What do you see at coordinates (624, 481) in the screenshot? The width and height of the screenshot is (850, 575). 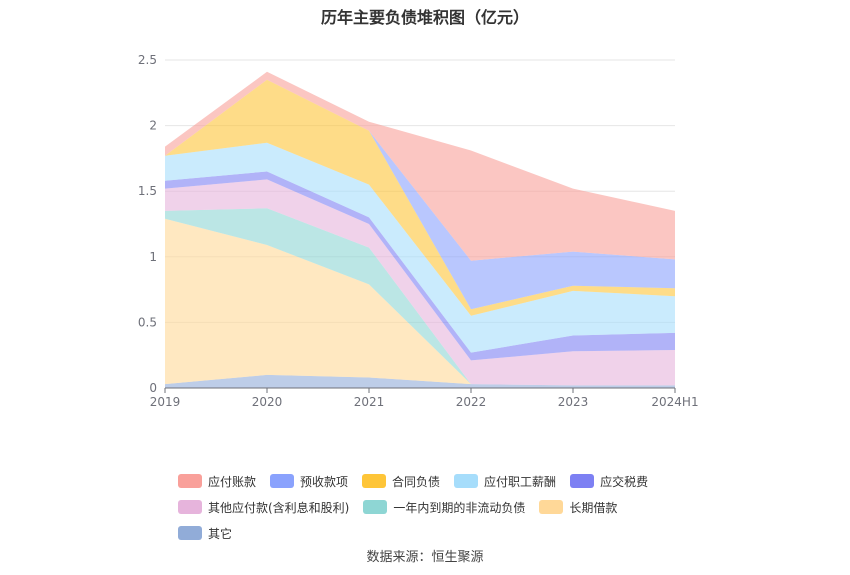 I see `legend-label: 应交税费` at bounding box center [624, 481].